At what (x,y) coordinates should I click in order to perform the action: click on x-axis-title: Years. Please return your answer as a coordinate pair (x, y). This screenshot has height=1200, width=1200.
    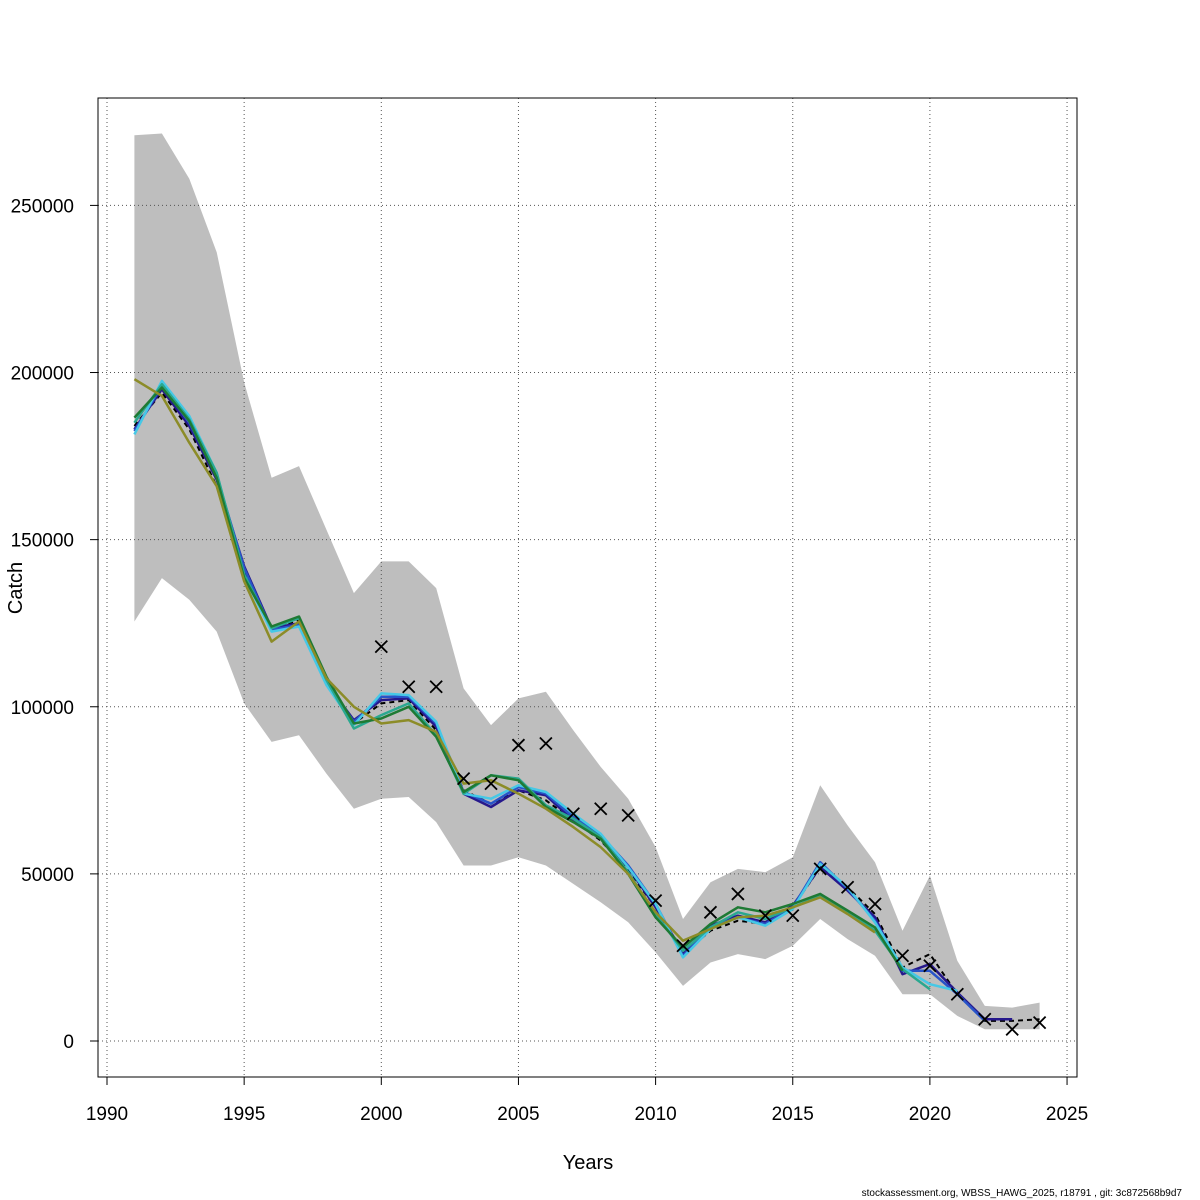
    Looking at the image, I should click on (588, 1163).